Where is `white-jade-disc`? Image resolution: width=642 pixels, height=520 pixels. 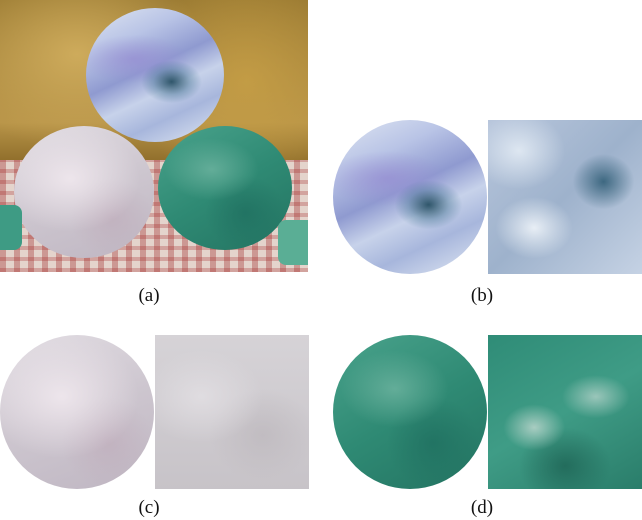 white-jade-disc is located at coordinates (84, 192).